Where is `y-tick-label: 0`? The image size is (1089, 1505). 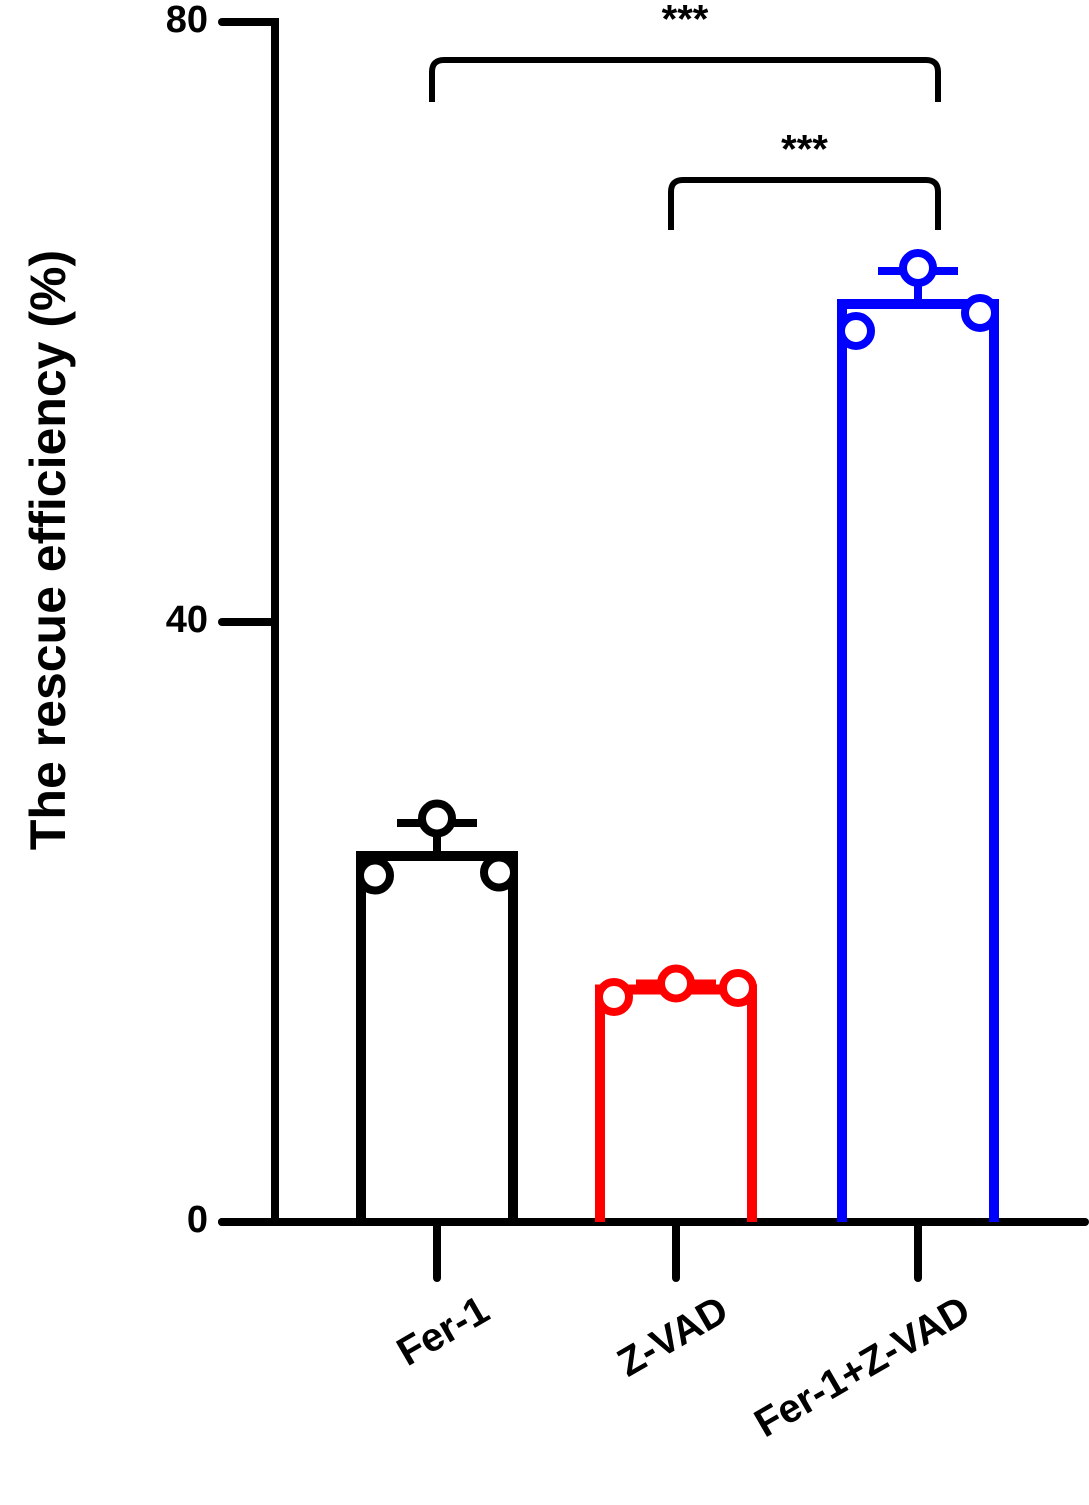 y-tick-label: 0 is located at coordinates (197, 1220).